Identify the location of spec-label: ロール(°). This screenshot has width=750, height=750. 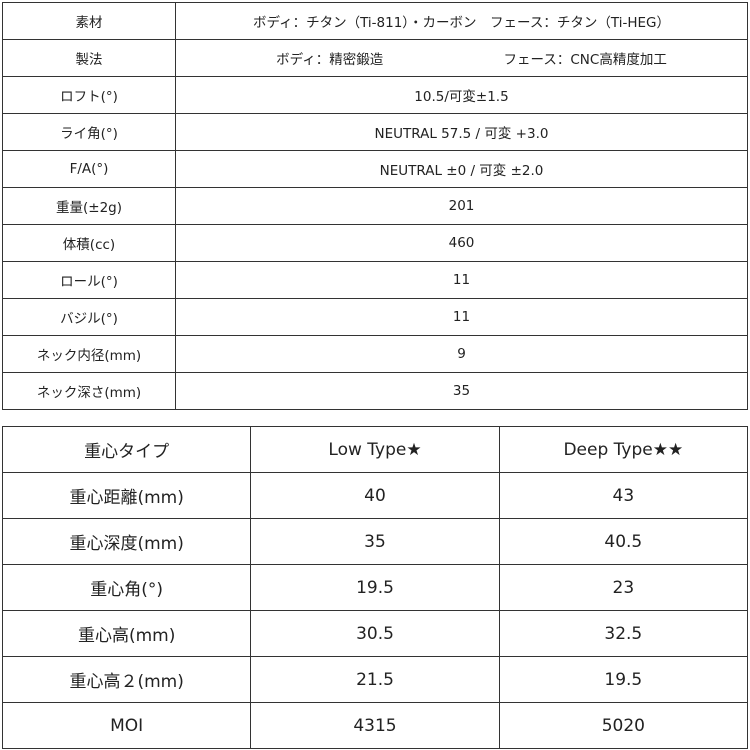
(89, 280).